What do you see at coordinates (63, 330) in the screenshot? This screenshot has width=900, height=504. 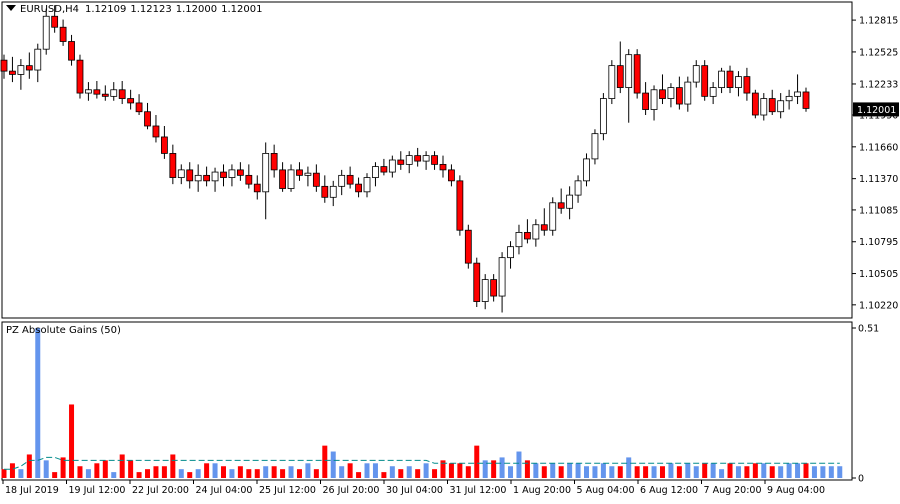 I see `indicator-title: PZ Absolute Gains (50)` at bounding box center [63, 330].